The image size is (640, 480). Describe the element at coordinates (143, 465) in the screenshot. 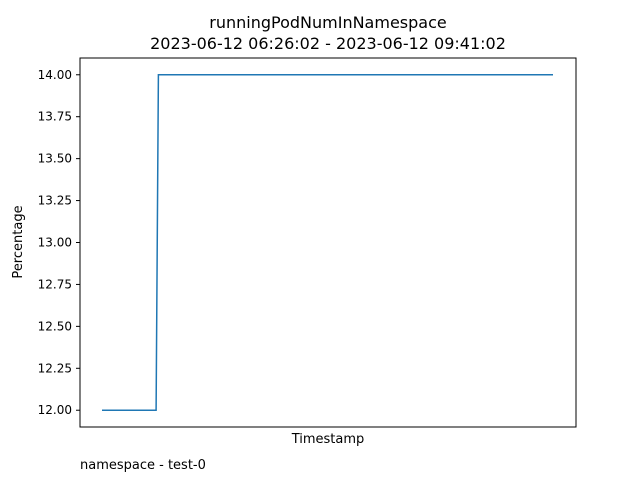

I see `namespace-note: namespace - test-0` at that location.